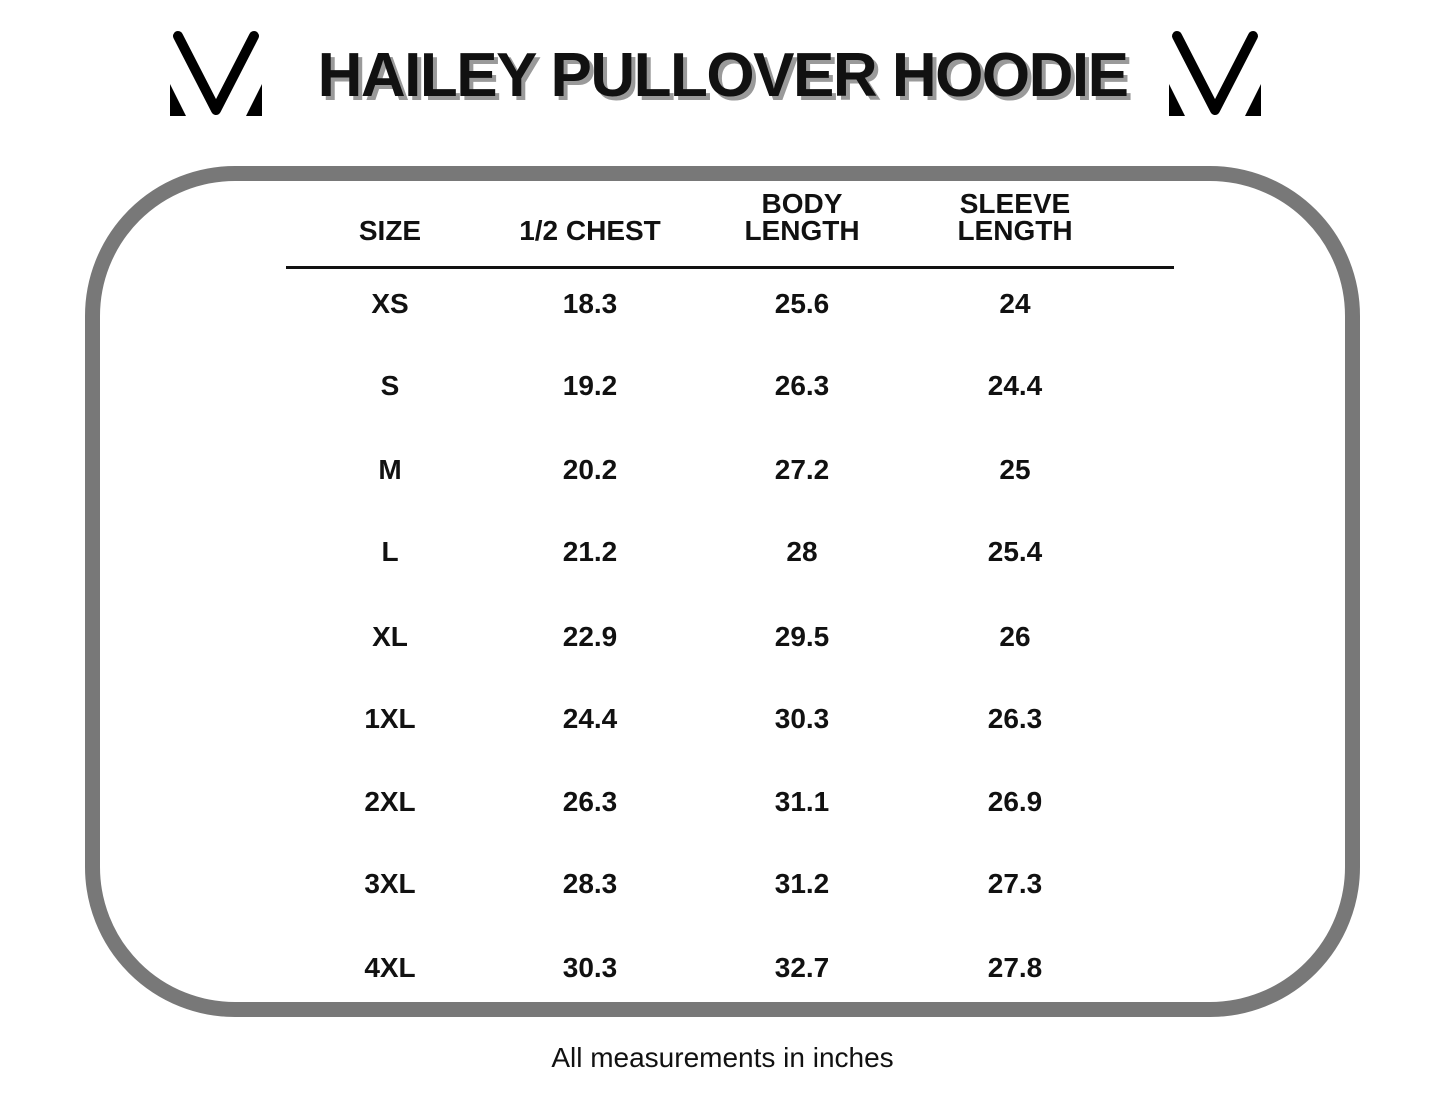  What do you see at coordinates (802, 203) in the screenshot?
I see `column-header-body-length: BODY` at bounding box center [802, 203].